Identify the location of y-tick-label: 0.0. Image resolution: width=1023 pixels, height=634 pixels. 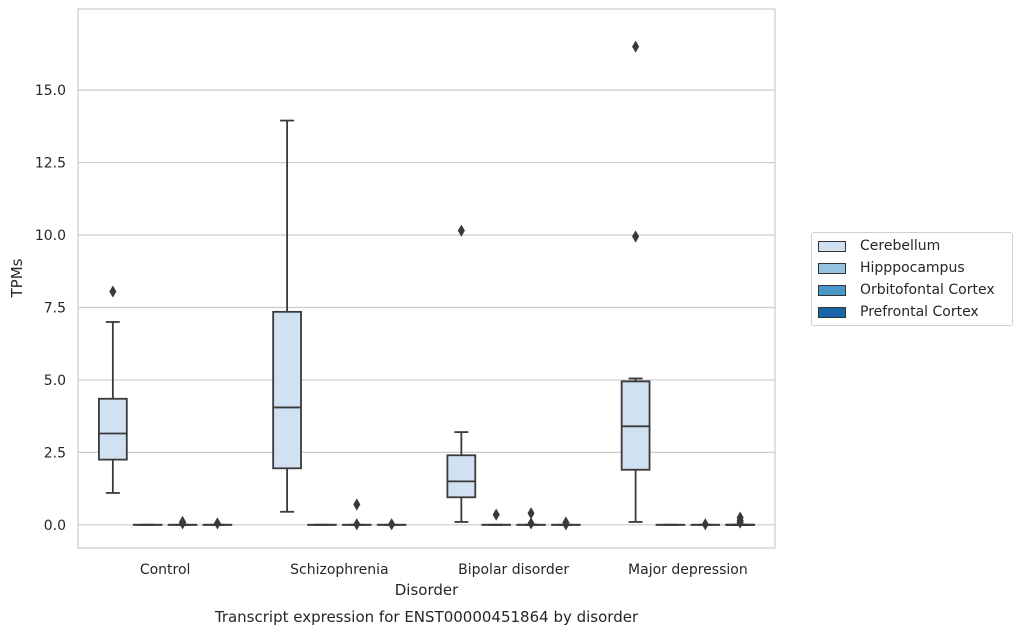
(55, 526).